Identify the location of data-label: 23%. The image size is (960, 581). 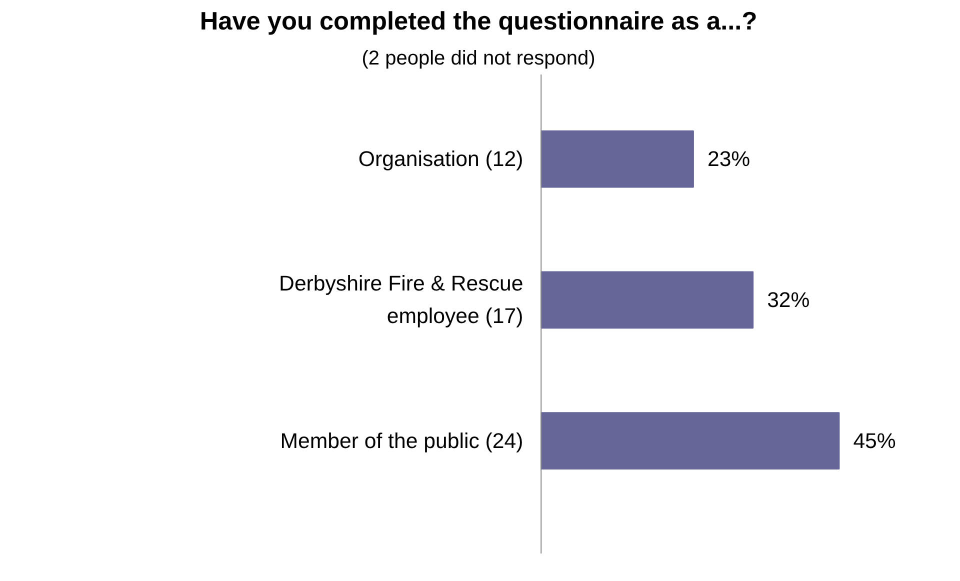
(728, 159).